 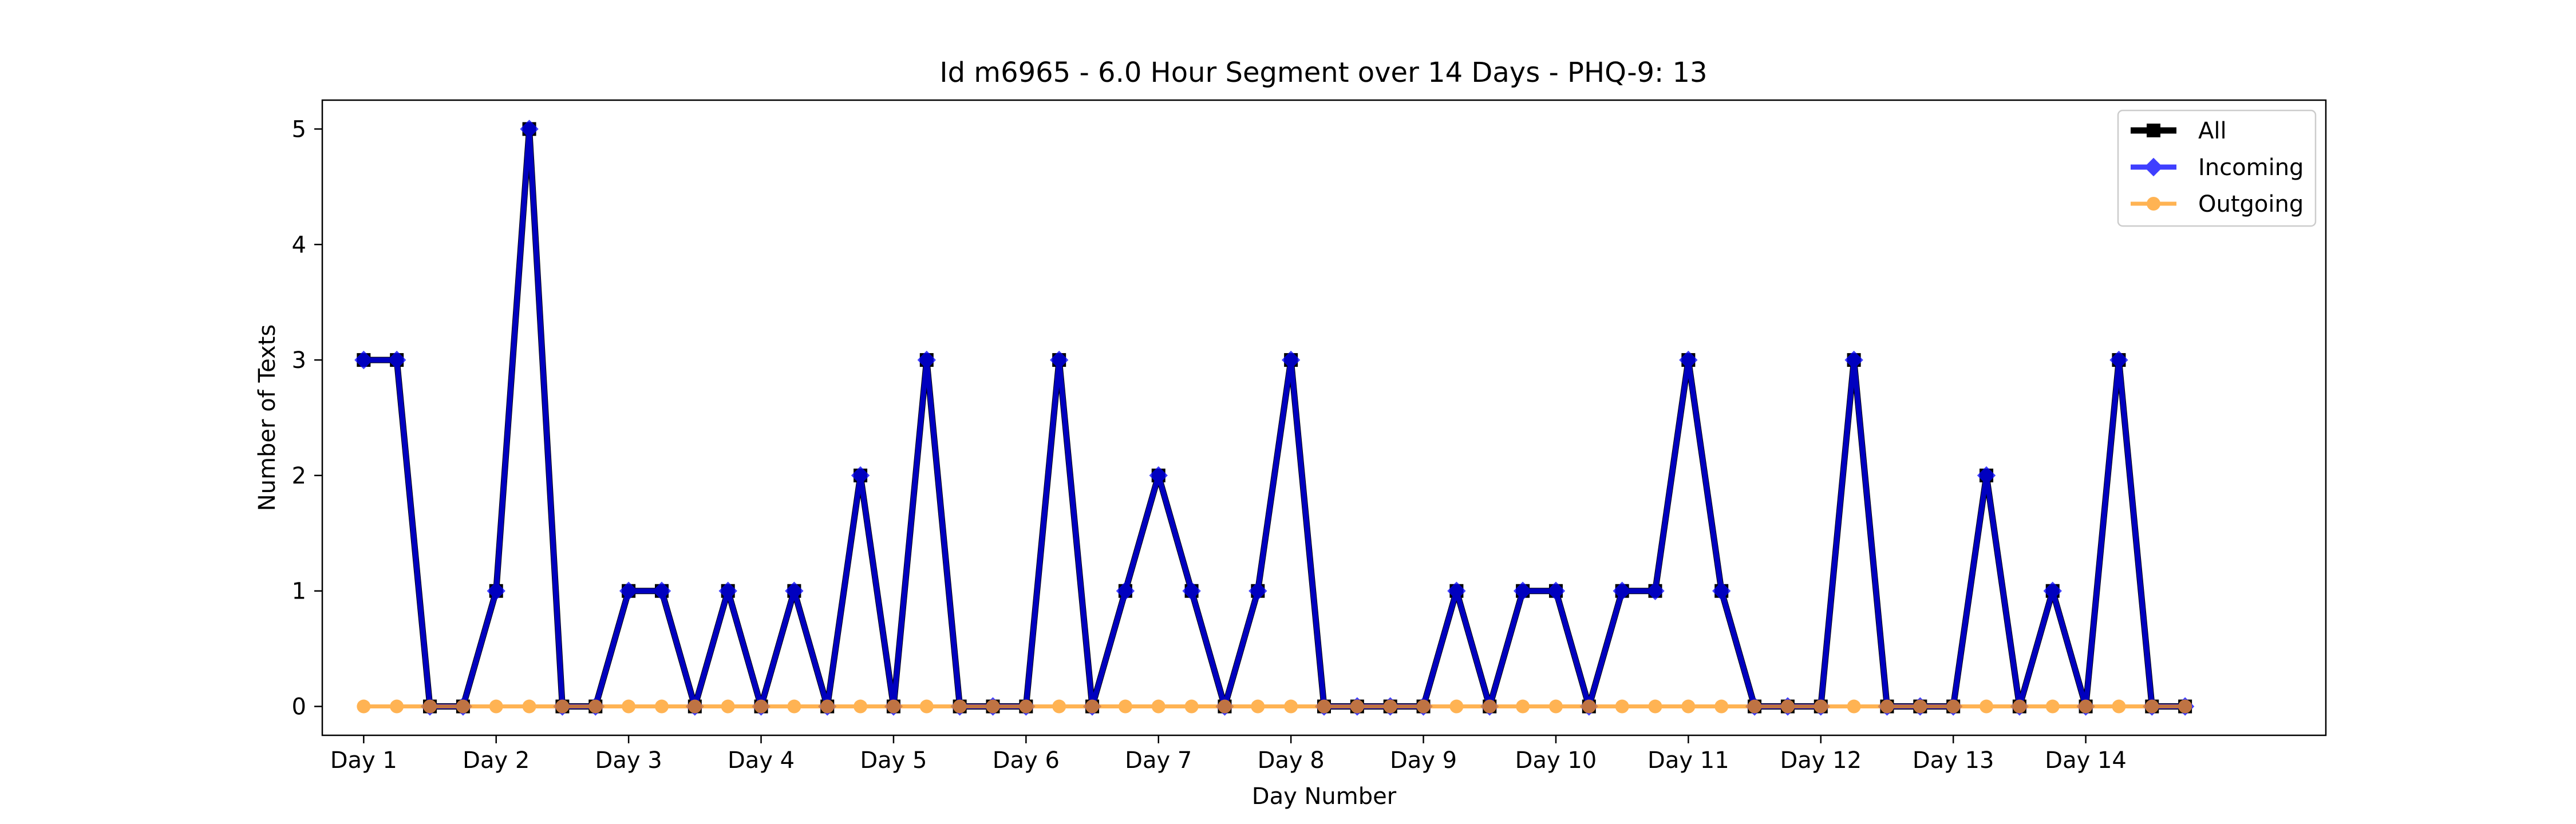 I want to click on legend-item-outgoing, so click(x=2153, y=204).